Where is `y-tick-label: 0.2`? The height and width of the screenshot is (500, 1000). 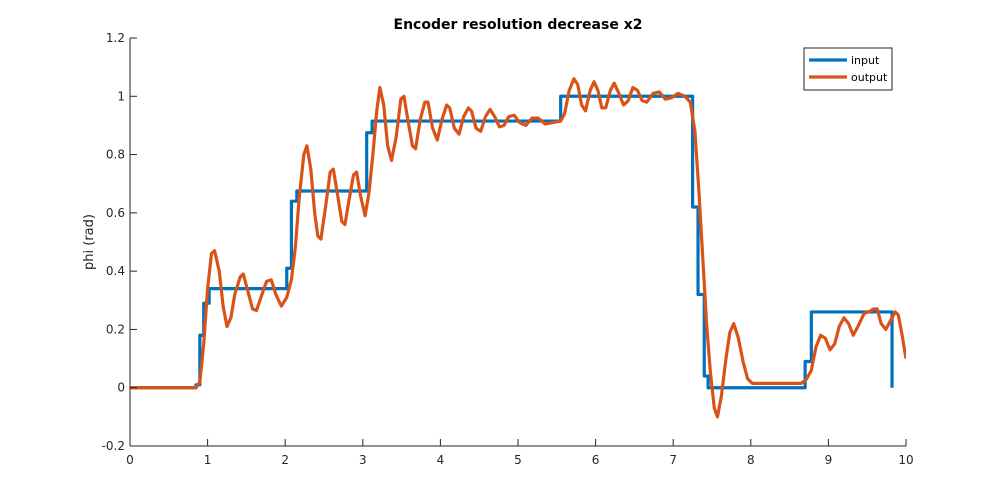
y-tick-label: 0.2 is located at coordinates (115, 329).